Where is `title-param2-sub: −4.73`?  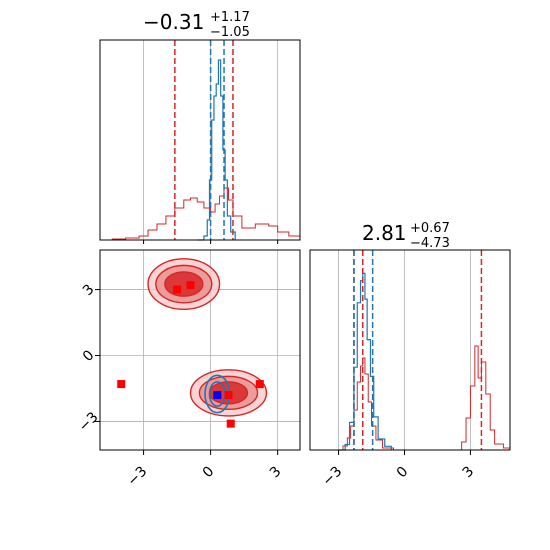
title-param2-sub: −4.73 is located at coordinates (430, 243).